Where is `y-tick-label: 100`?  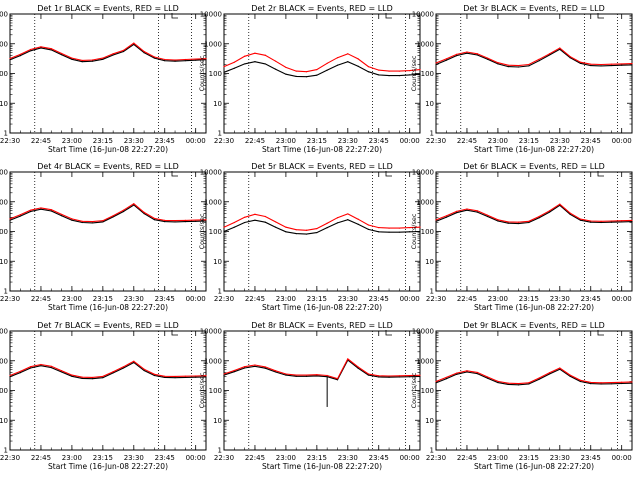 y-tick-label: 100 is located at coordinates (4, 391).